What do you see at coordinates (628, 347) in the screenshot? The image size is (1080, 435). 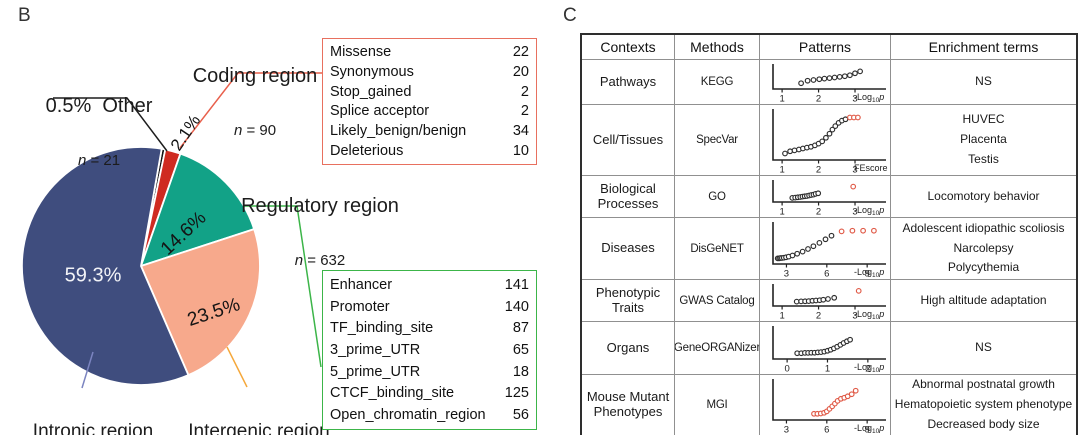 I see `context-cell: Organs` at bounding box center [628, 347].